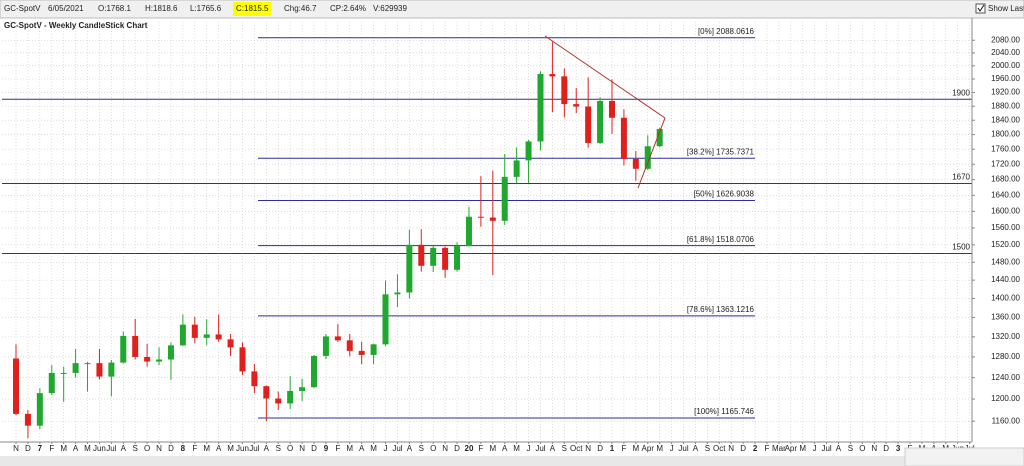 The width and height of the screenshot is (1024, 466). I want to click on y-tick-label: 1320.00, so click(1005, 336).